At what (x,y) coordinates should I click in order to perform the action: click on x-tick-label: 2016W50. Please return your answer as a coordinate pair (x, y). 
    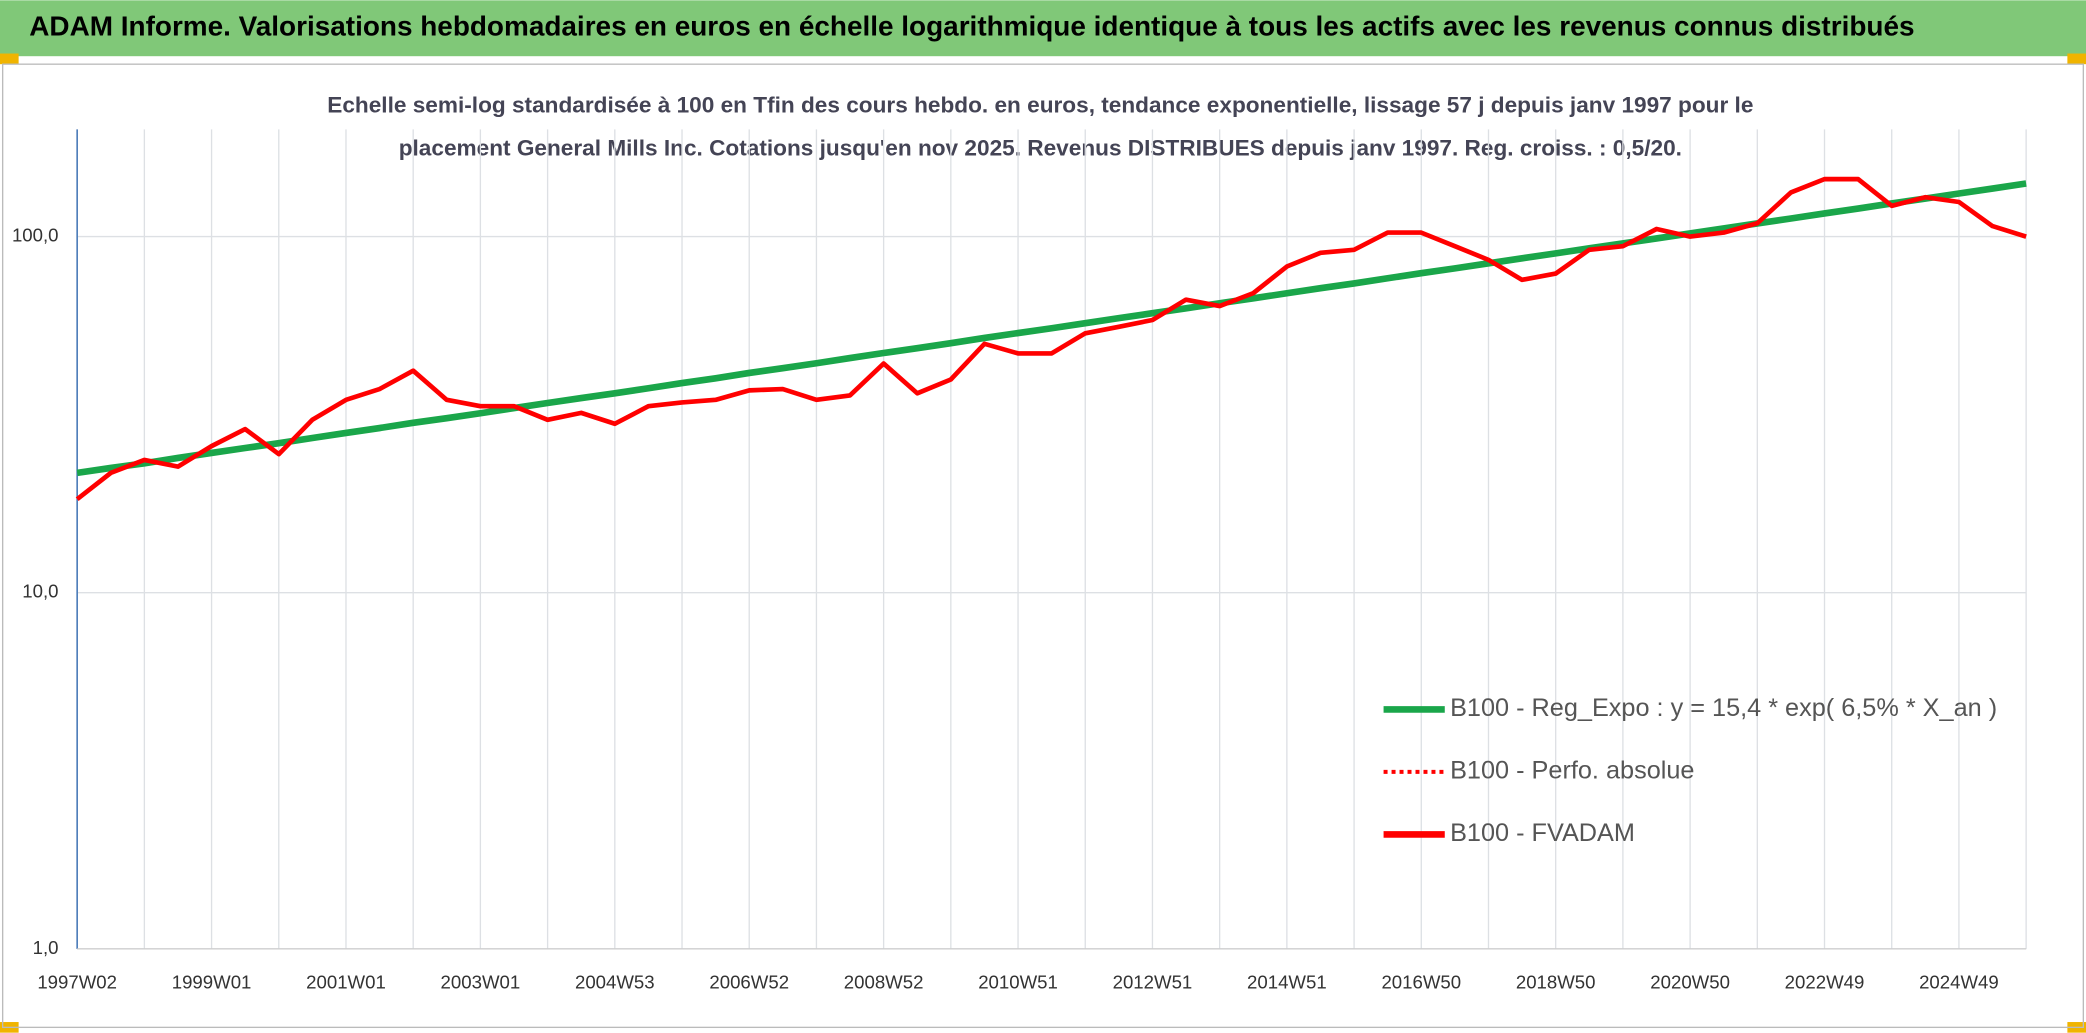
    Looking at the image, I should click on (1421, 981).